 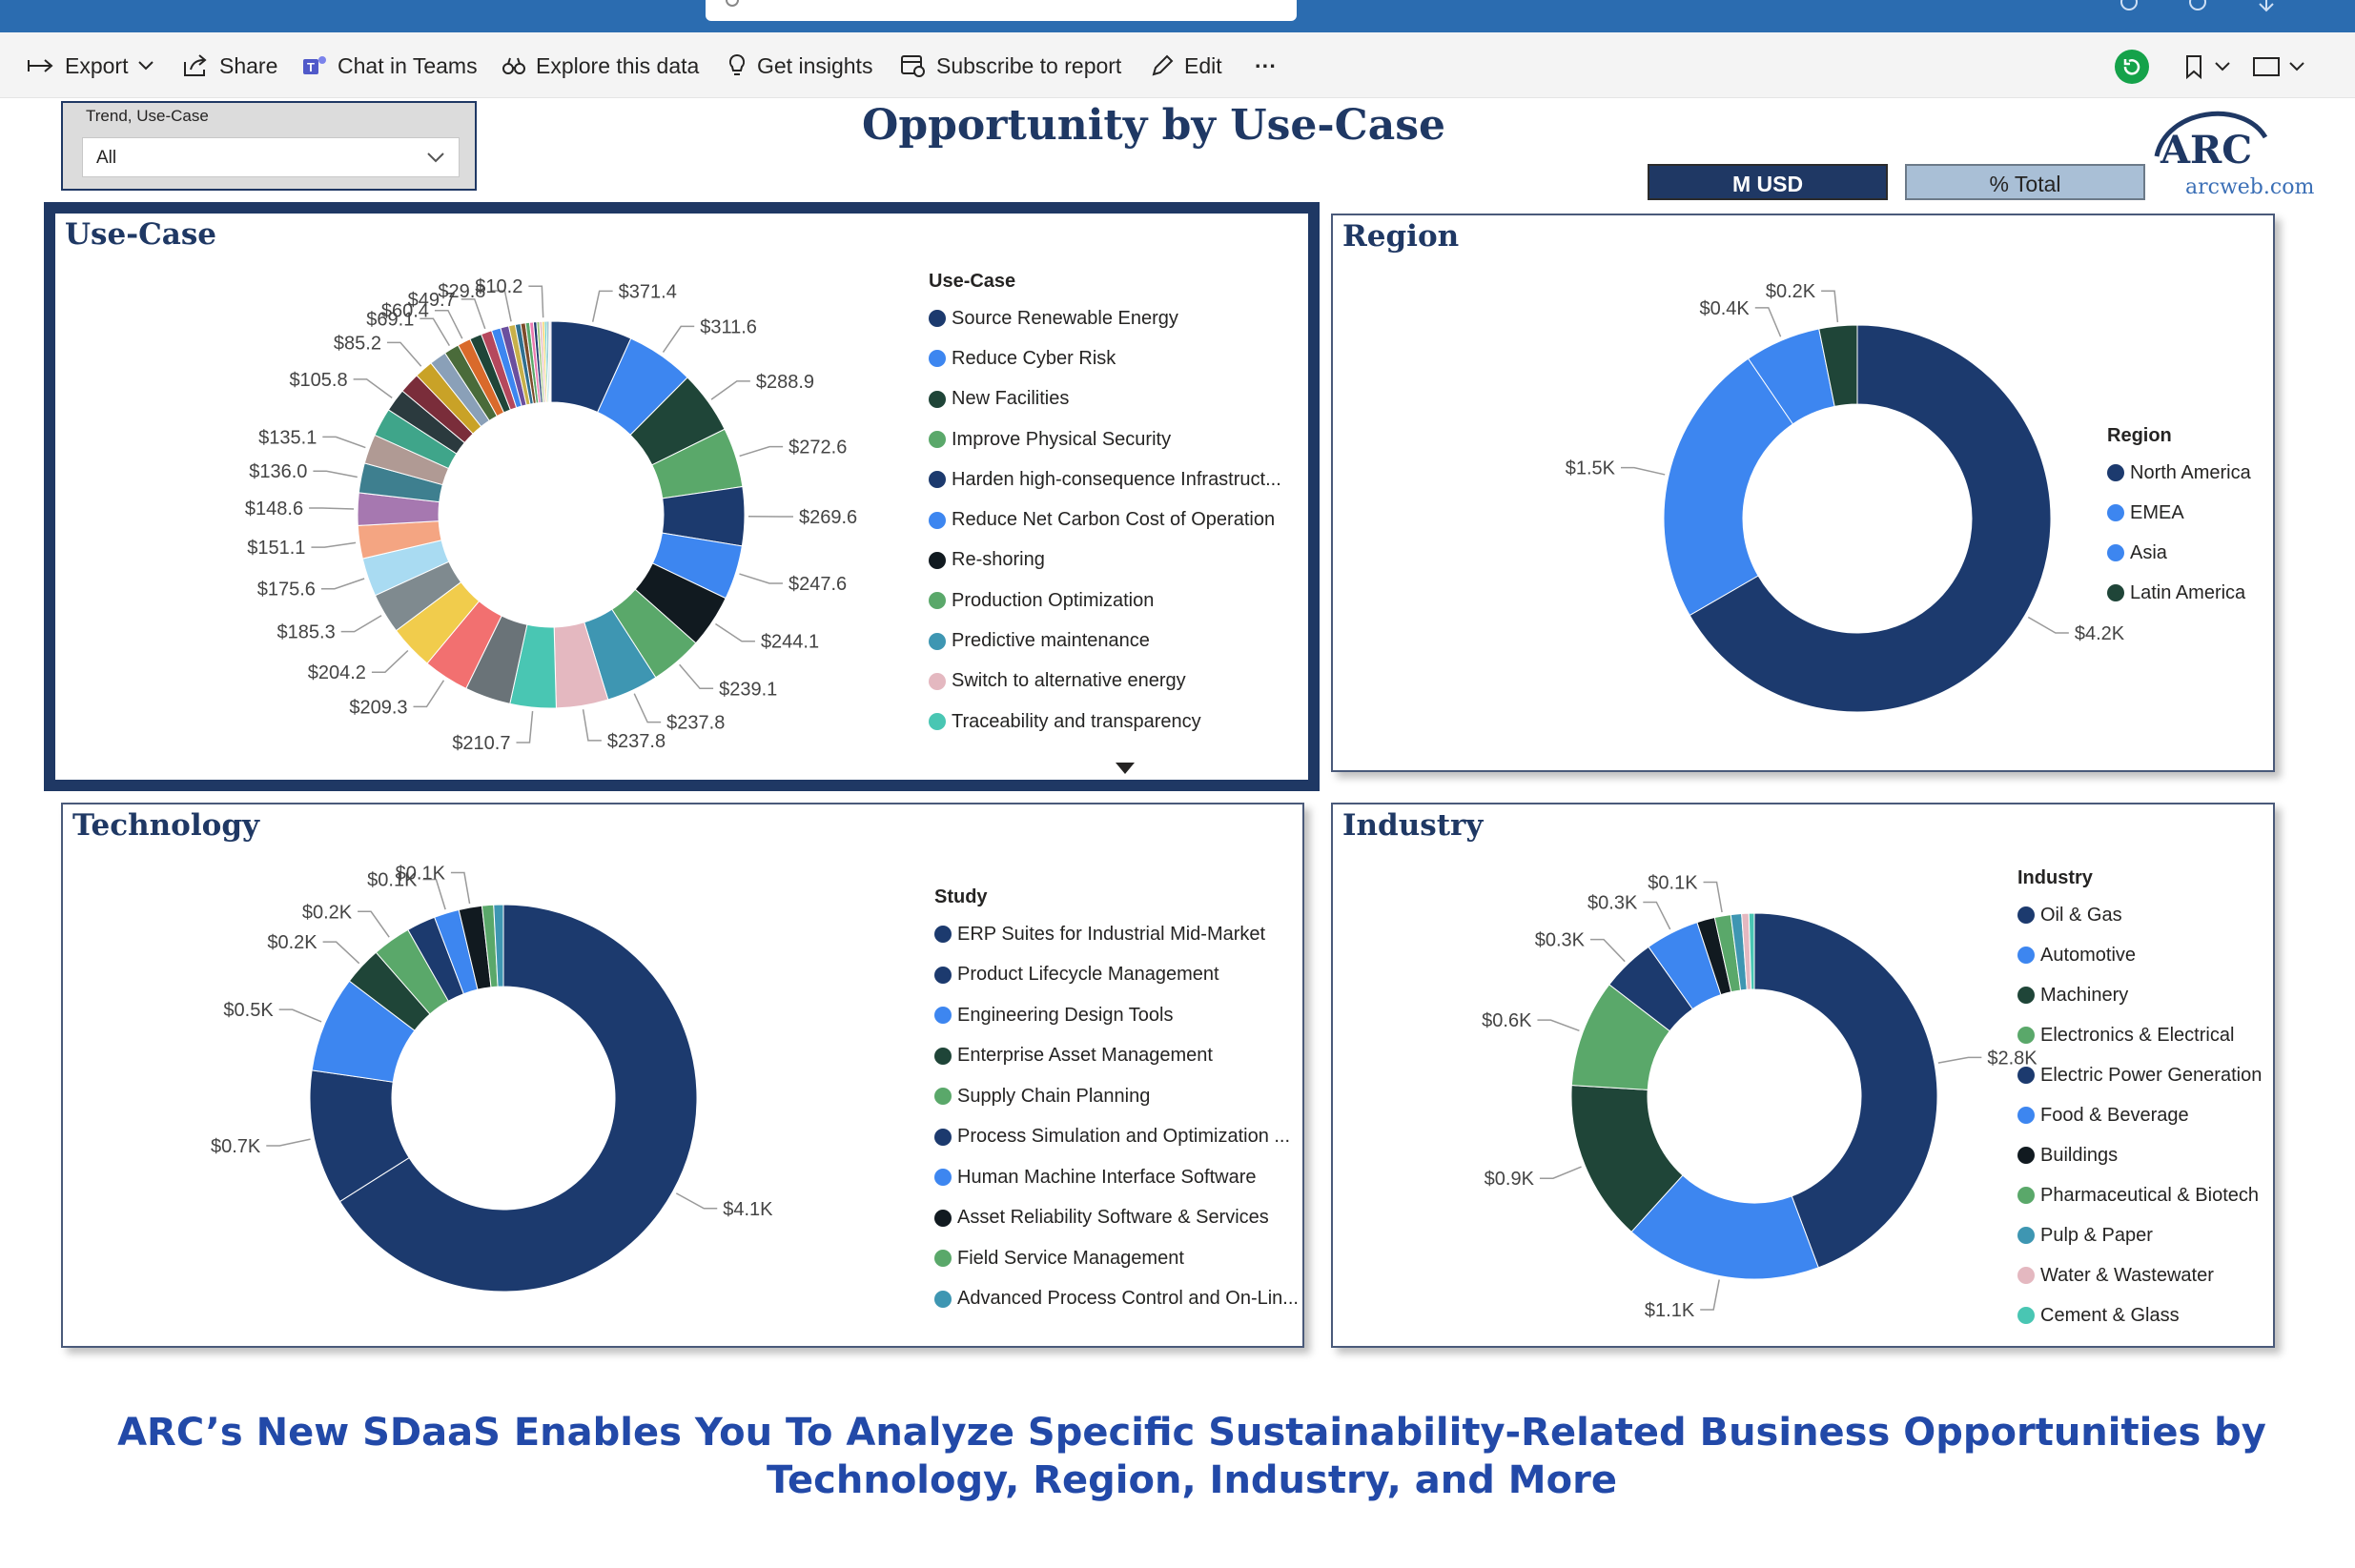 I want to click on legend-item: Production Optimization, so click(x=1105, y=600).